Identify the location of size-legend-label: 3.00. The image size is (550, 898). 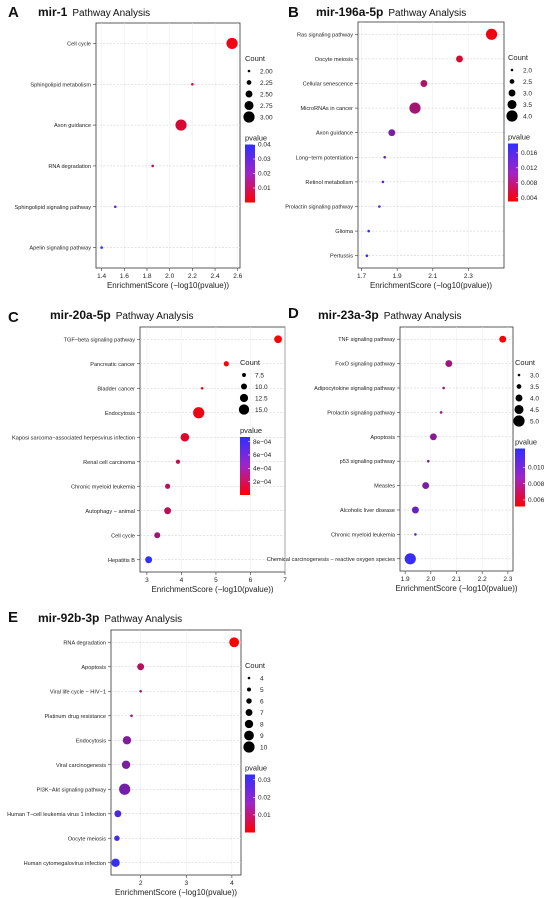
(266, 117).